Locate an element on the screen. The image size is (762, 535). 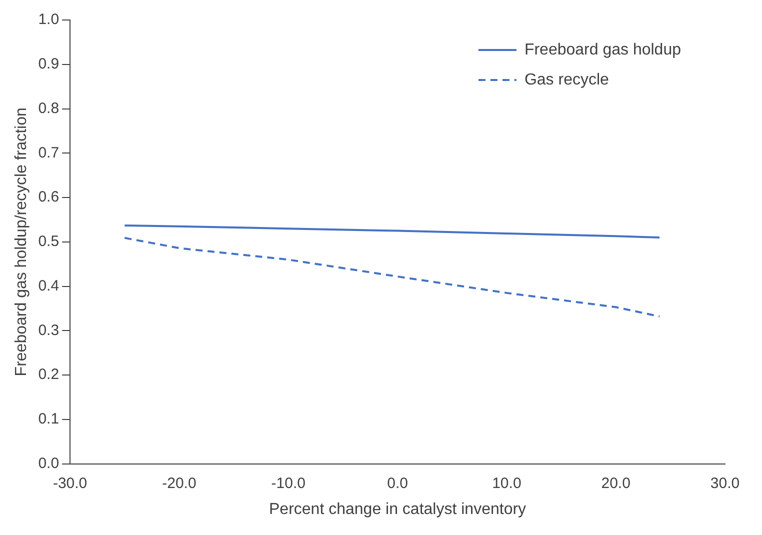
x-axis-title: Percent change in catalyst inventory is located at coordinates (397, 509).